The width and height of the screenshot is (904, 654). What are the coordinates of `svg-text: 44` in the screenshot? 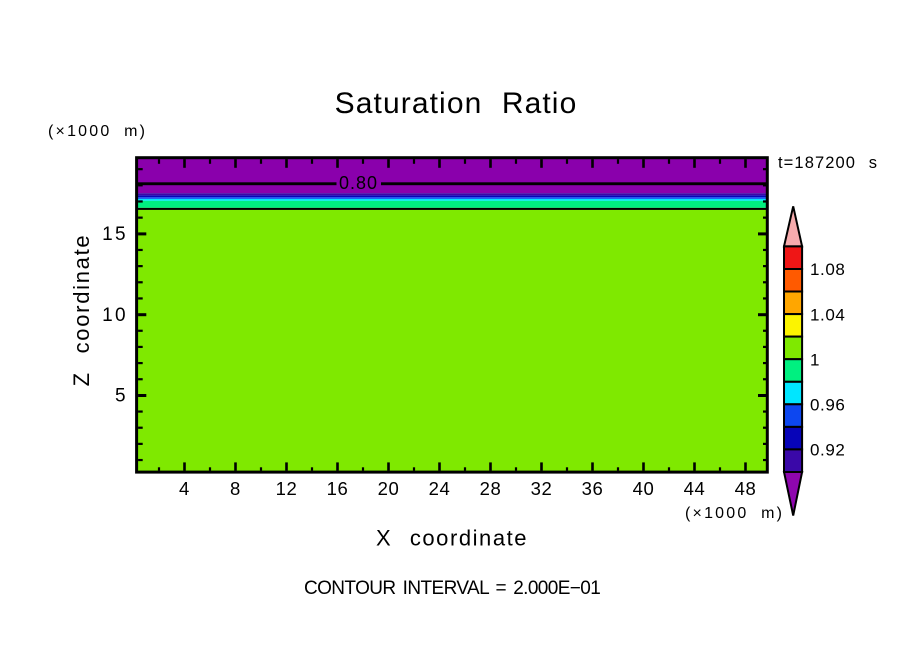 It's located at (695, 488).